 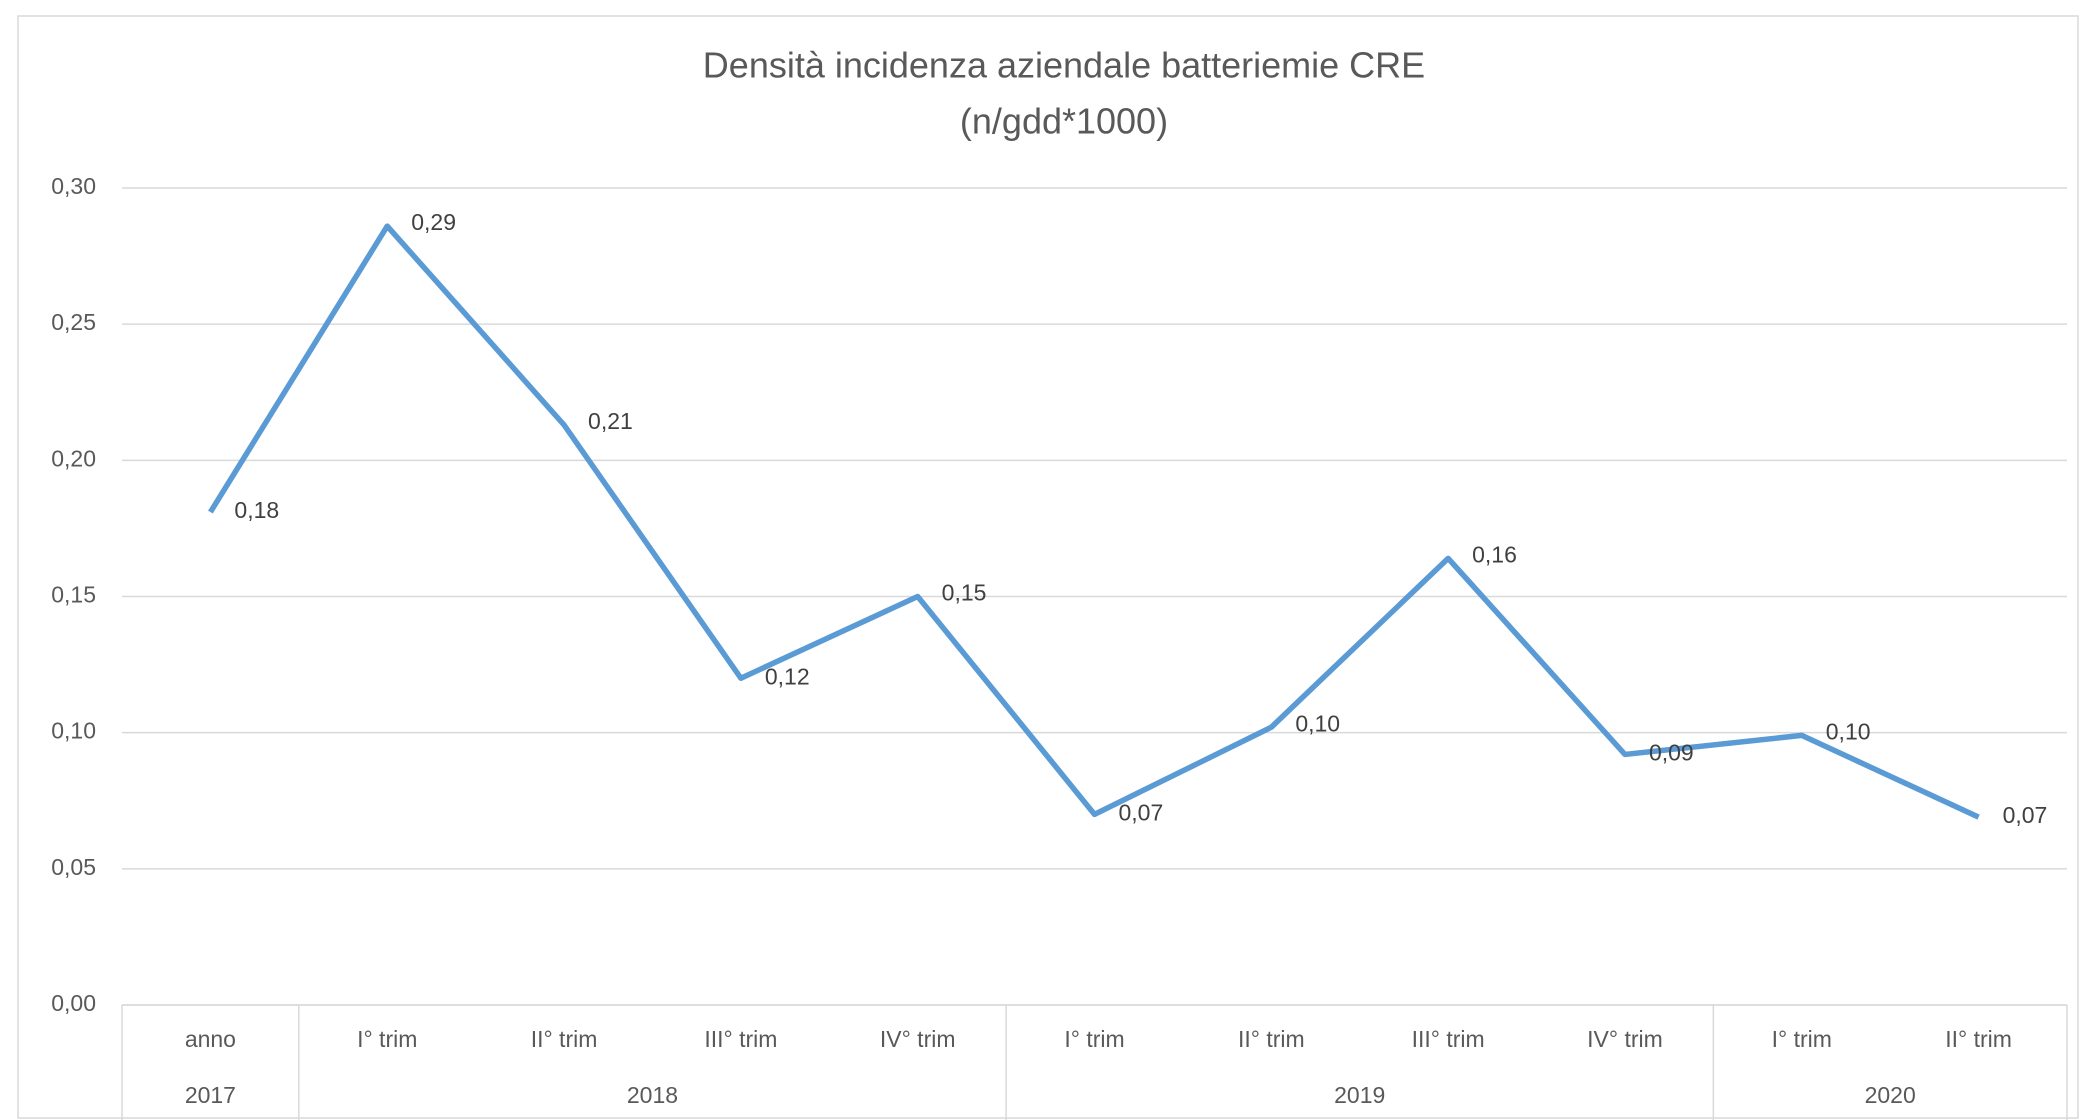 I want to click on x-group-label: 2018, so click(x=652, y=1095).